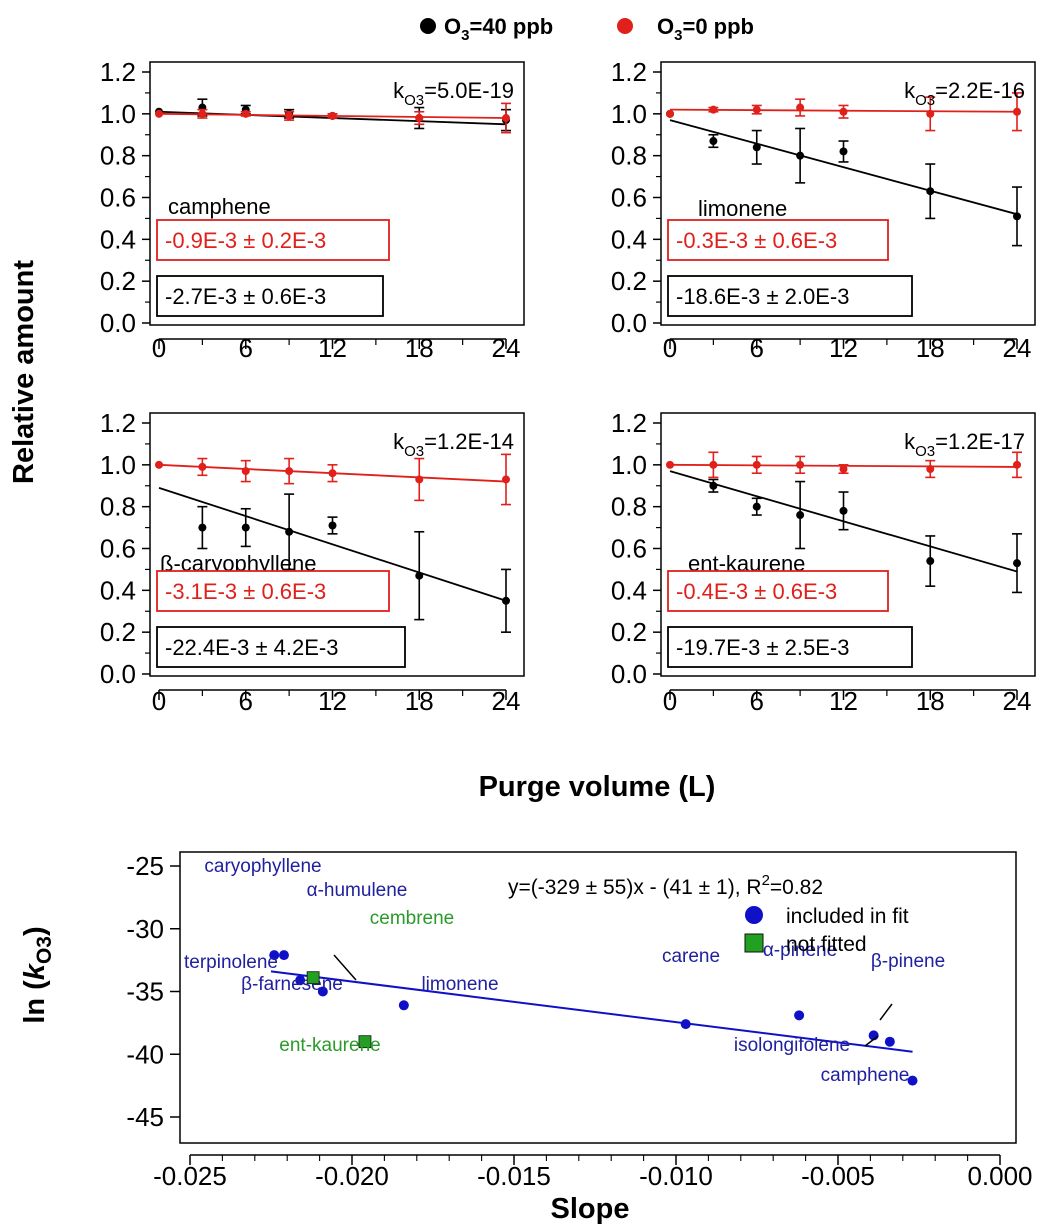 Image resolution: width=1051 pixels, height=1230 pixels. Describe the element at coordinates (292, 984) in the screenshot. I see `point-label: β-farnesene` at that location.